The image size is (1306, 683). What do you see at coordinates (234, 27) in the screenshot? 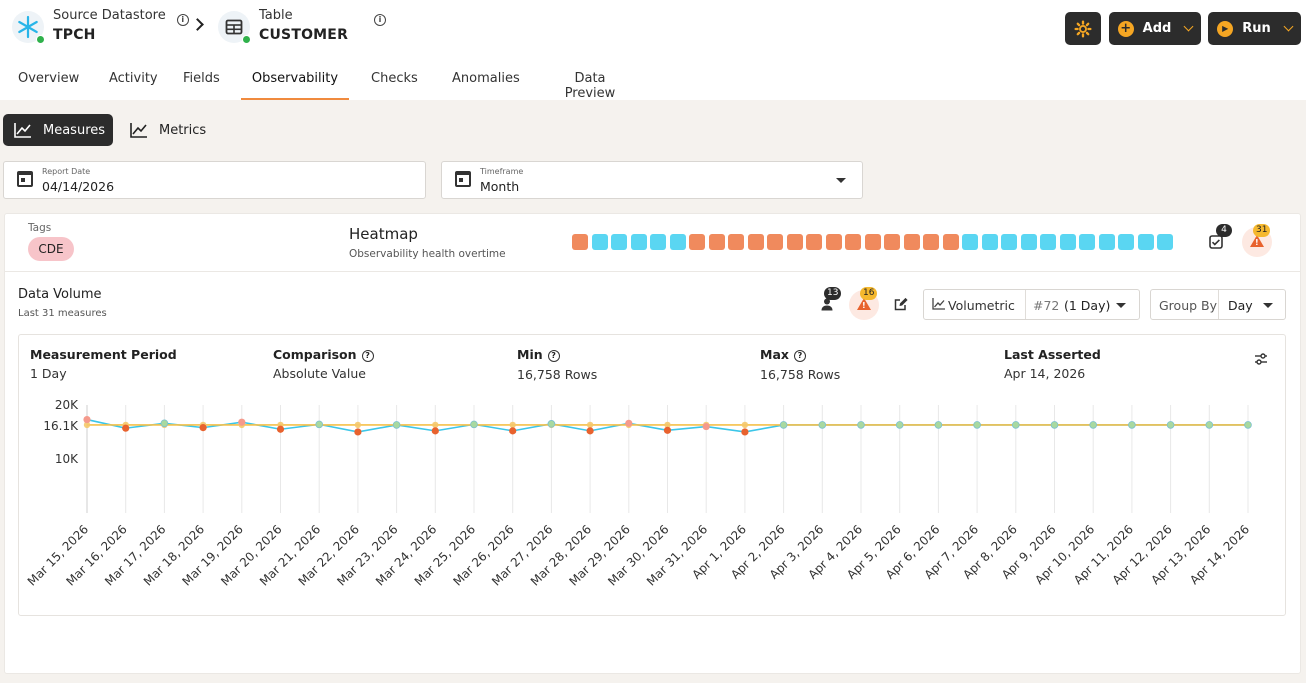
I see `table-icon` at bounding box center [234, 27].